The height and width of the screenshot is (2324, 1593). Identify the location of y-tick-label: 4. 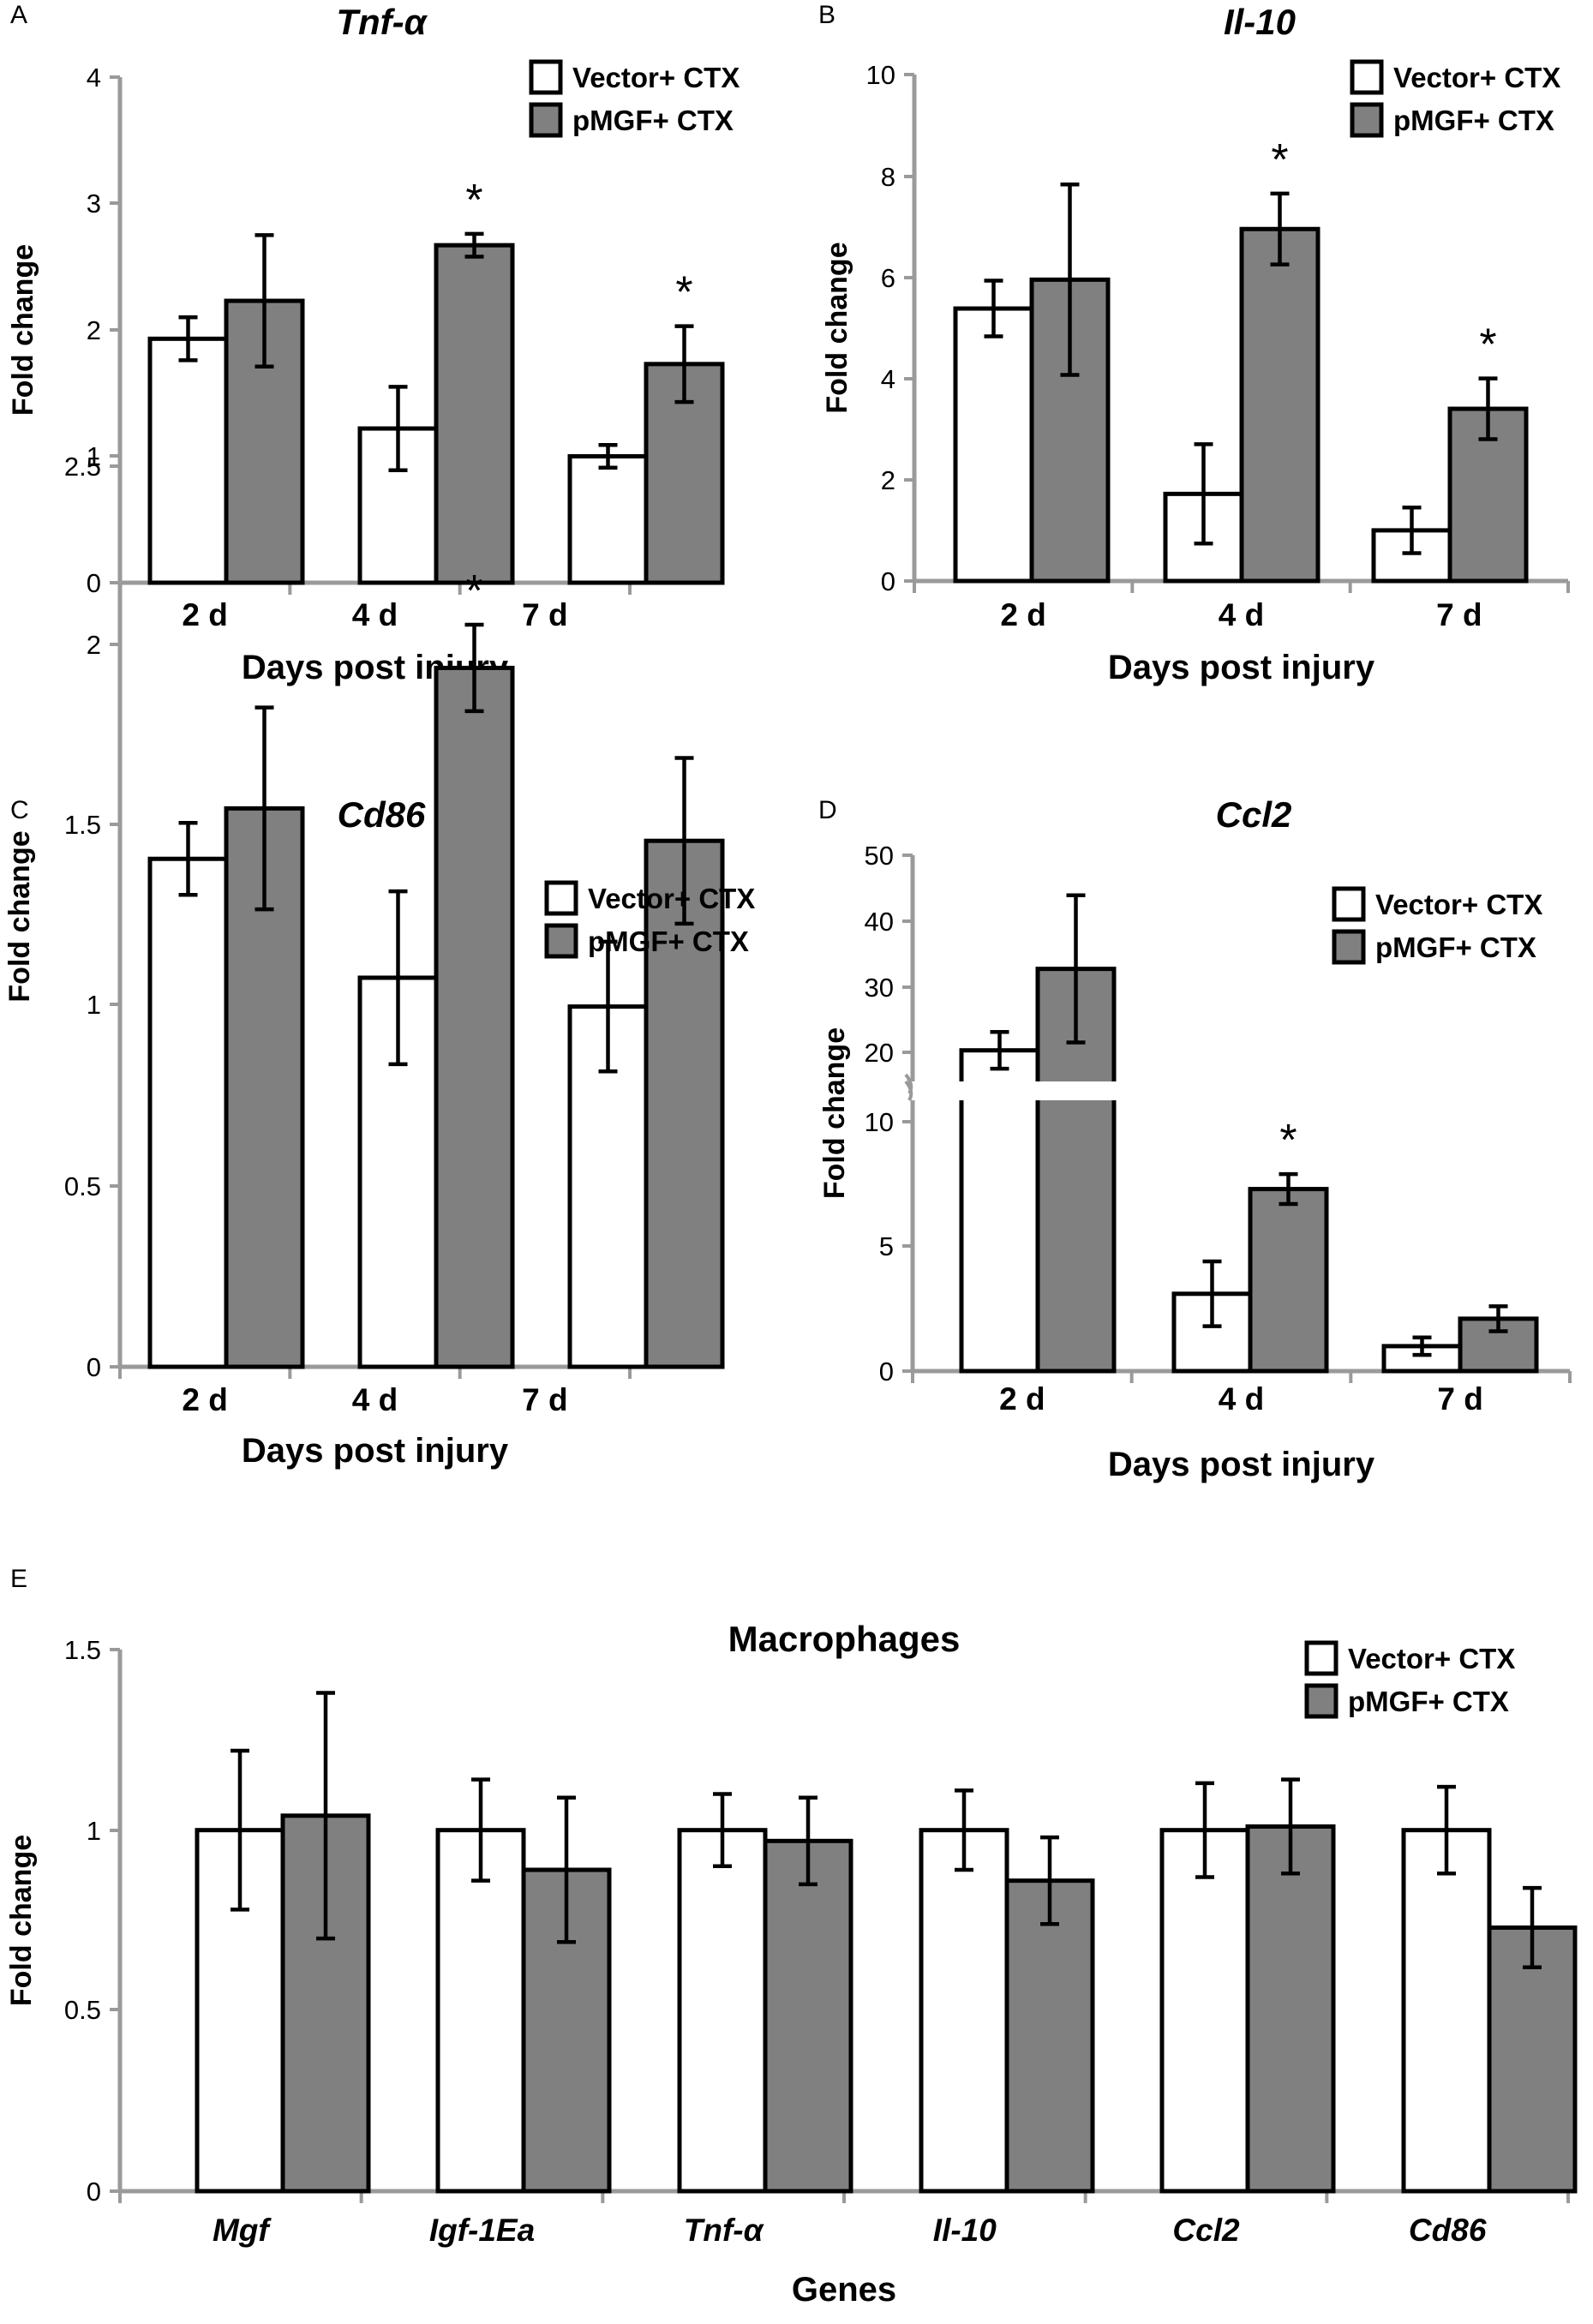
(94, 78).